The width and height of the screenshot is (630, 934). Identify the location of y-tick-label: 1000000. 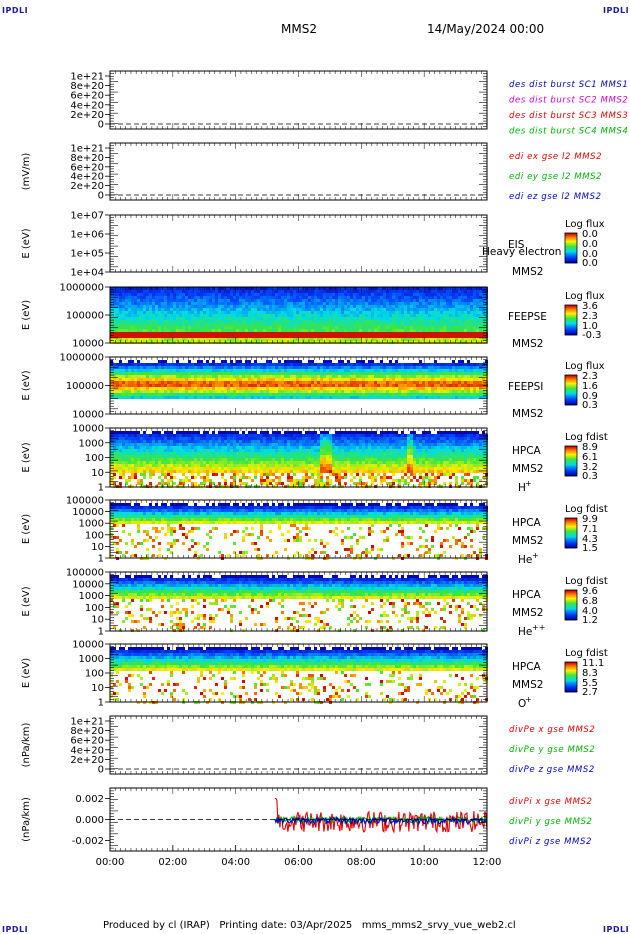
(81, 358).